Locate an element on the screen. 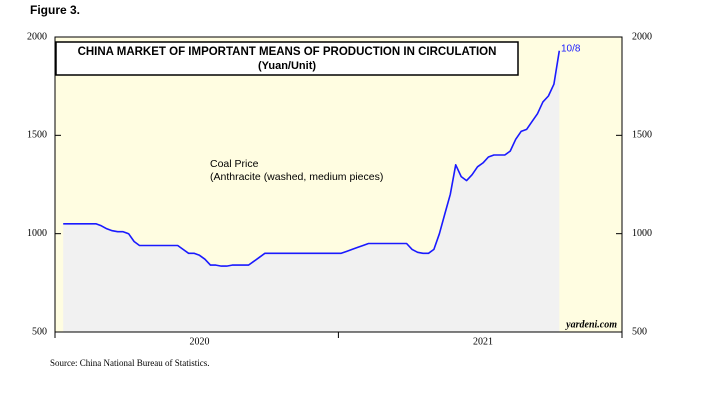  y-tick-label: 1500 is located at coordinates (37, 135).